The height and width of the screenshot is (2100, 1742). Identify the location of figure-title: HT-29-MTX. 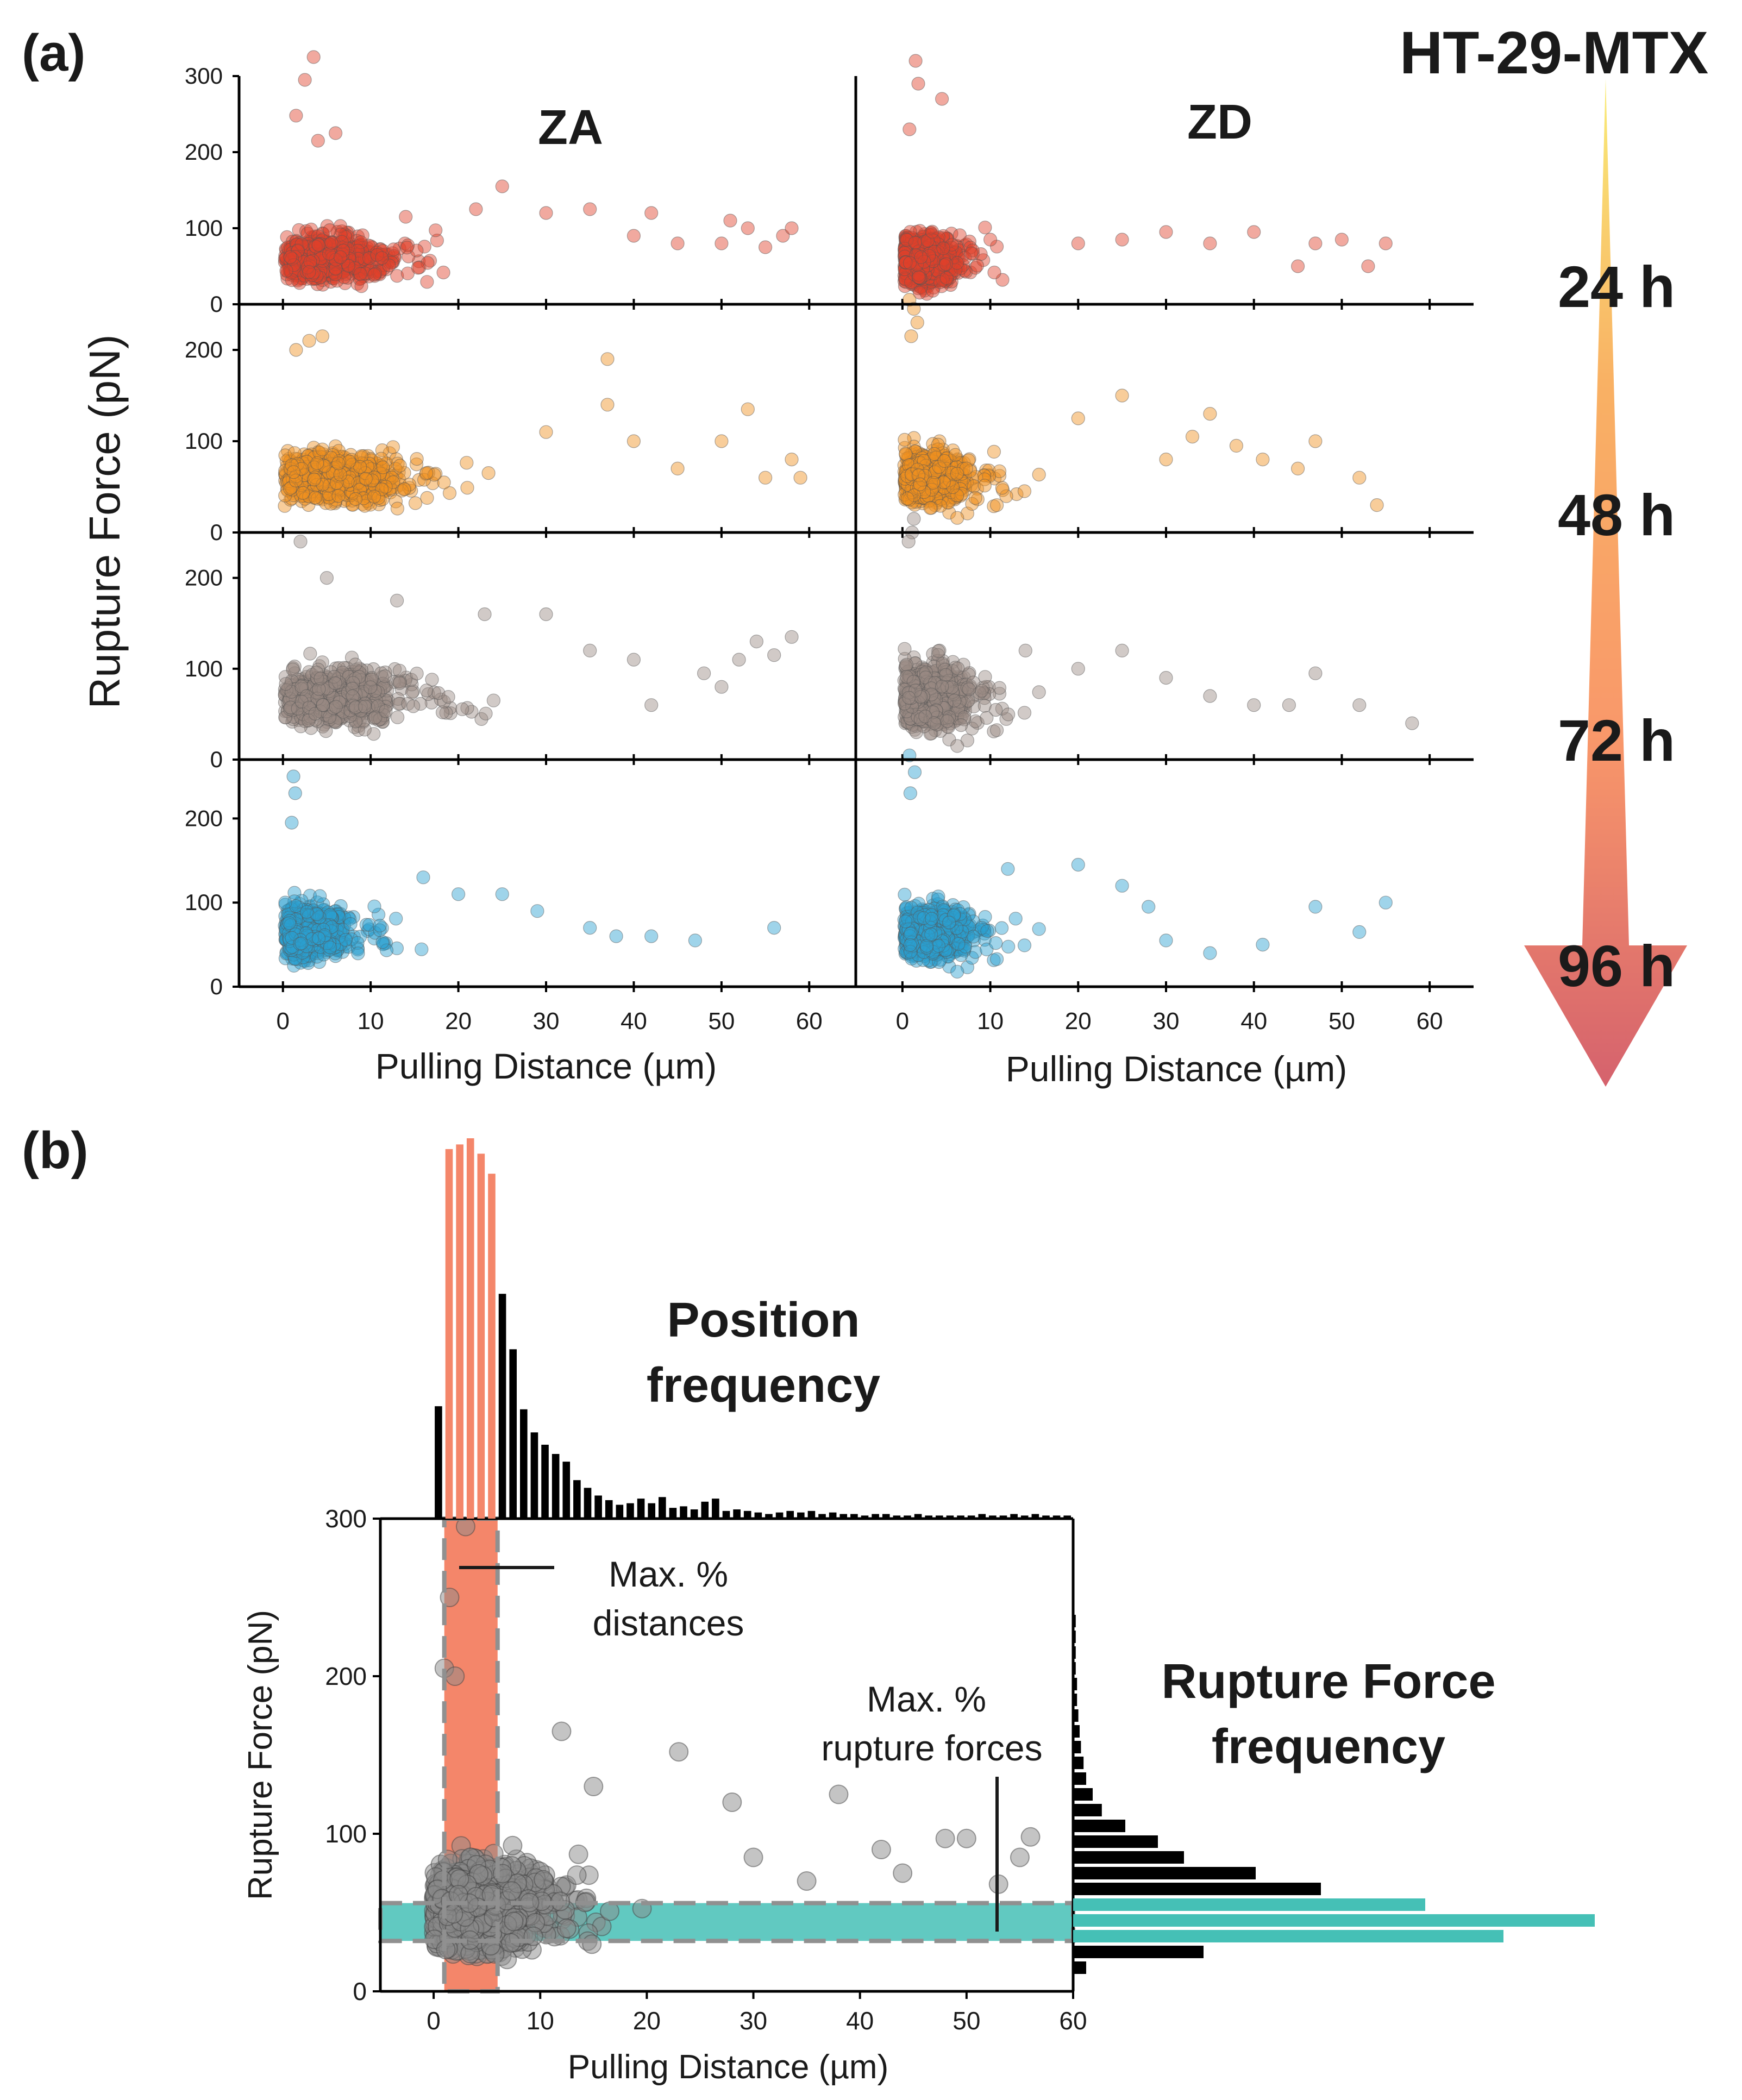
(1554, 53).